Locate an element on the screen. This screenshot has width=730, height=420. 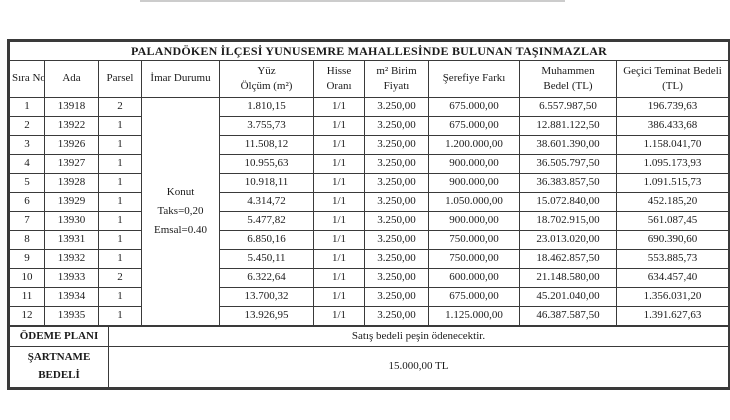
col-header-muhammen-bedel: Muhammen Bedel (TL) is located at coordinates (568, 79).